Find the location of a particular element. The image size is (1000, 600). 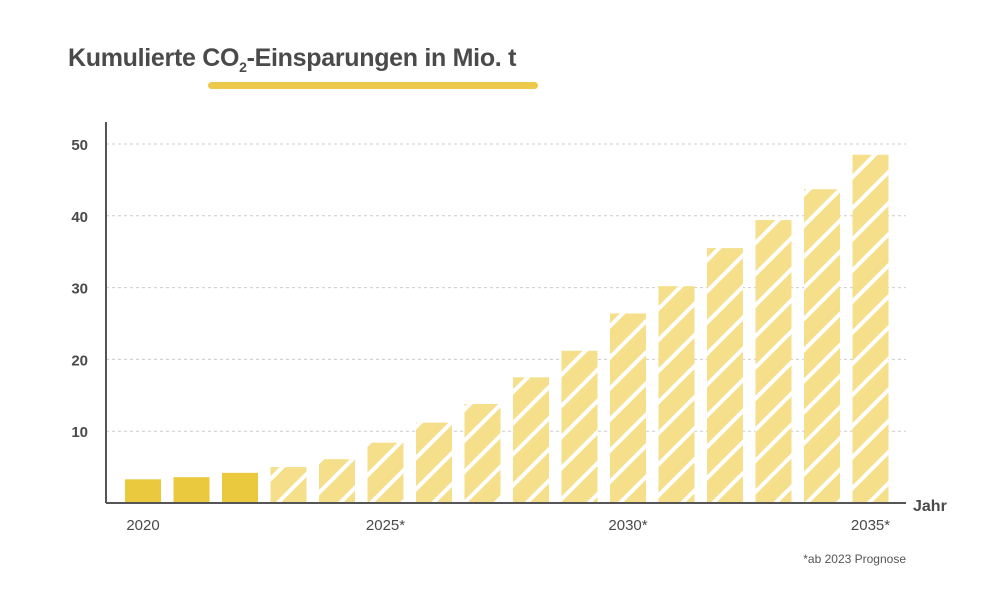

bar-2022 is located at coordinates (240, 487).